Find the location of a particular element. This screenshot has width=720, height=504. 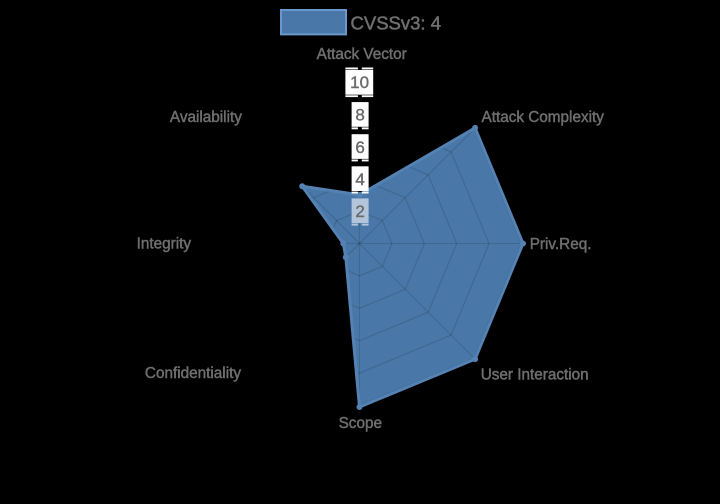

svg-text: Attack Complexity is located at coordinates (543, 117).